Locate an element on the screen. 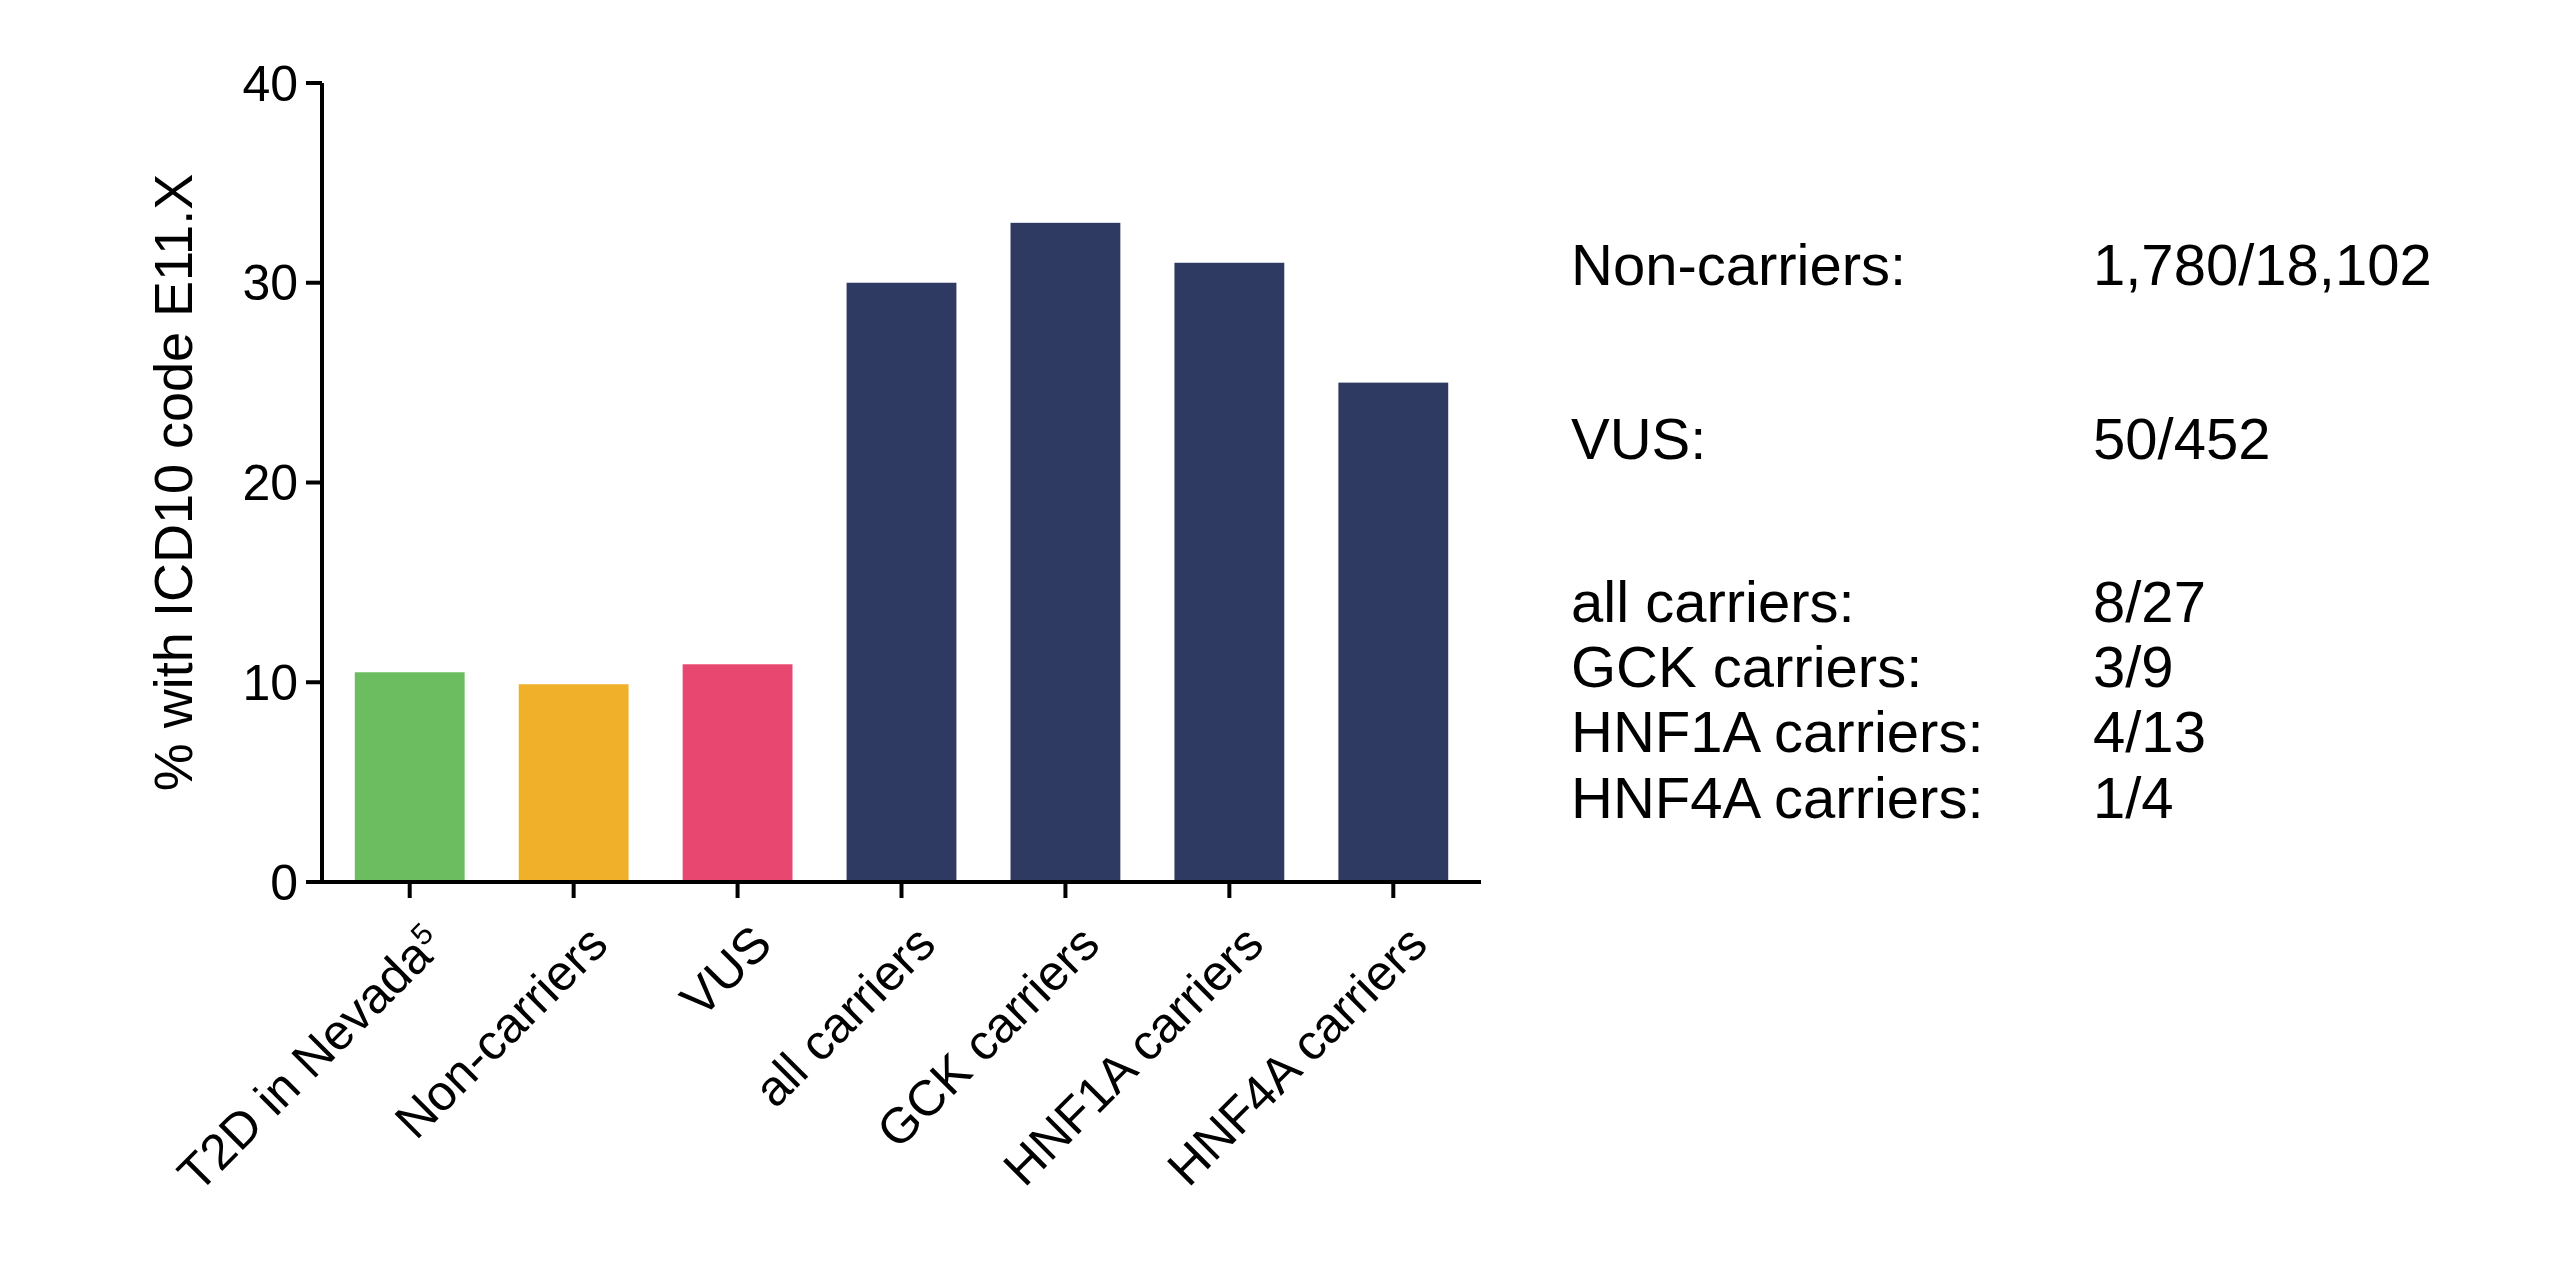 Image resolution: width=2553 pixels, height=1276 pixels. x-tick-label: VUS is located at coordinates (726, 971).